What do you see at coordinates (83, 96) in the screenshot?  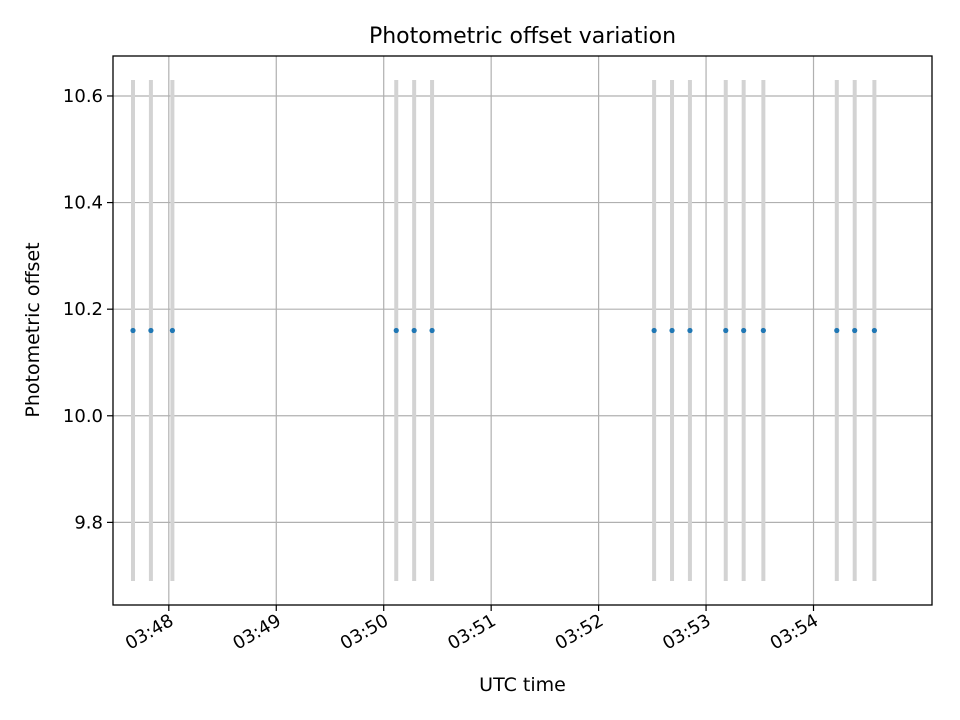 I see `y-tick-label: 10.6` at bounding box center [83, 96].